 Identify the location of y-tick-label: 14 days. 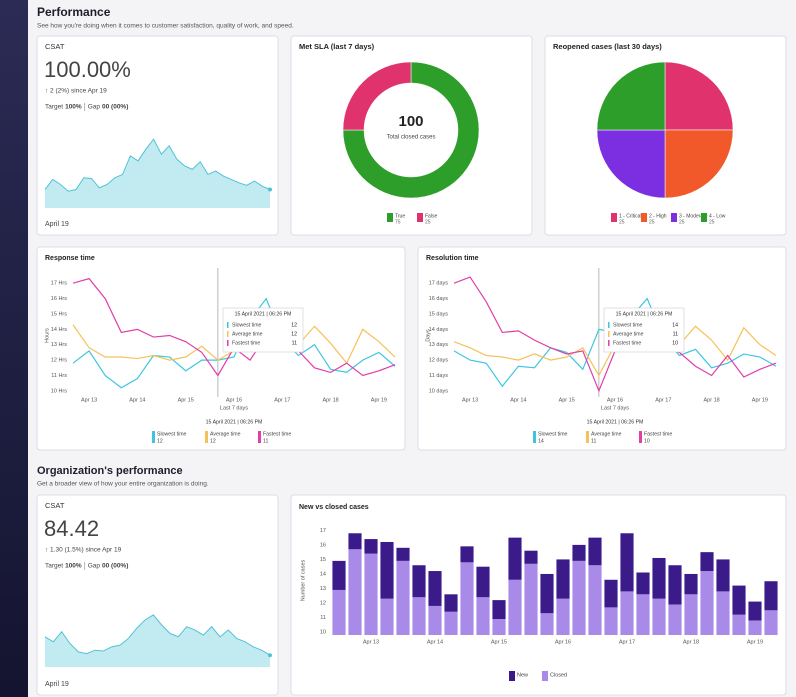
(439, 330).